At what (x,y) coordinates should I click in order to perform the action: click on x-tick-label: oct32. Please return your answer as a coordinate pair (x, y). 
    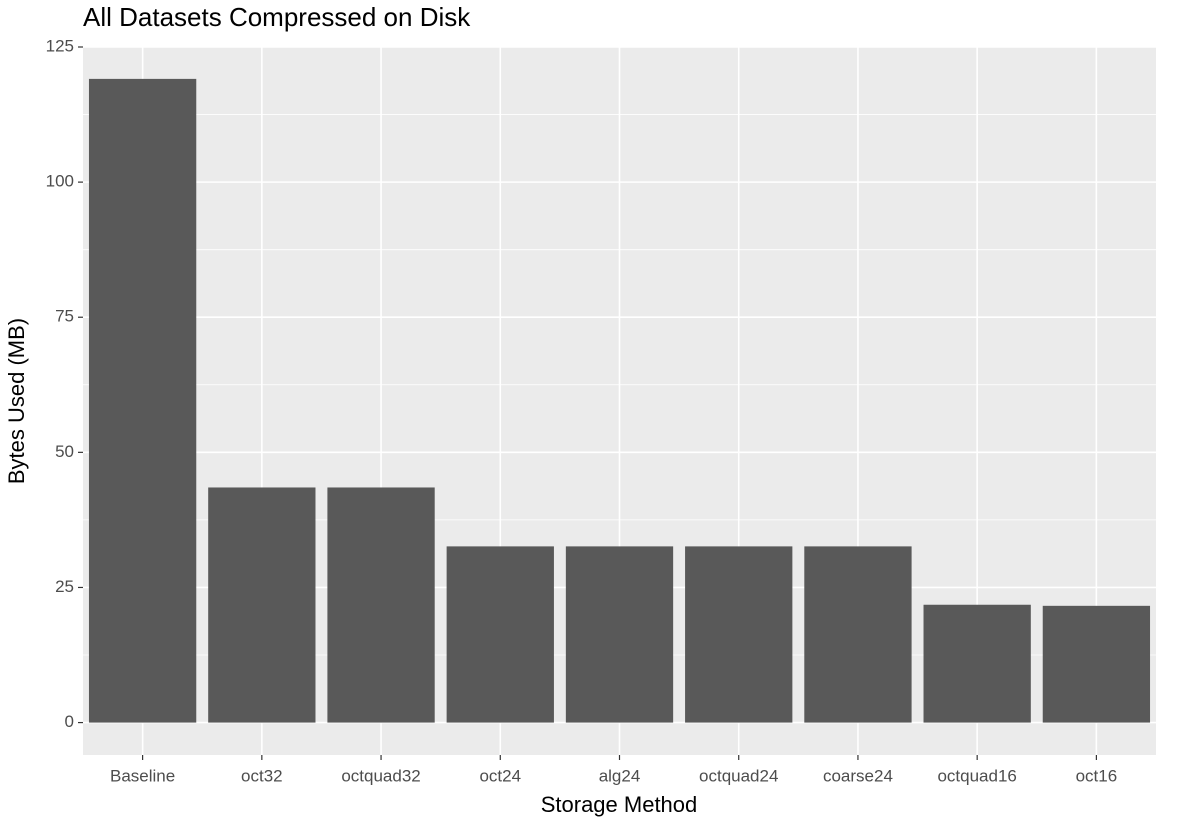
    Looking at the image, I should click on (262, 775).